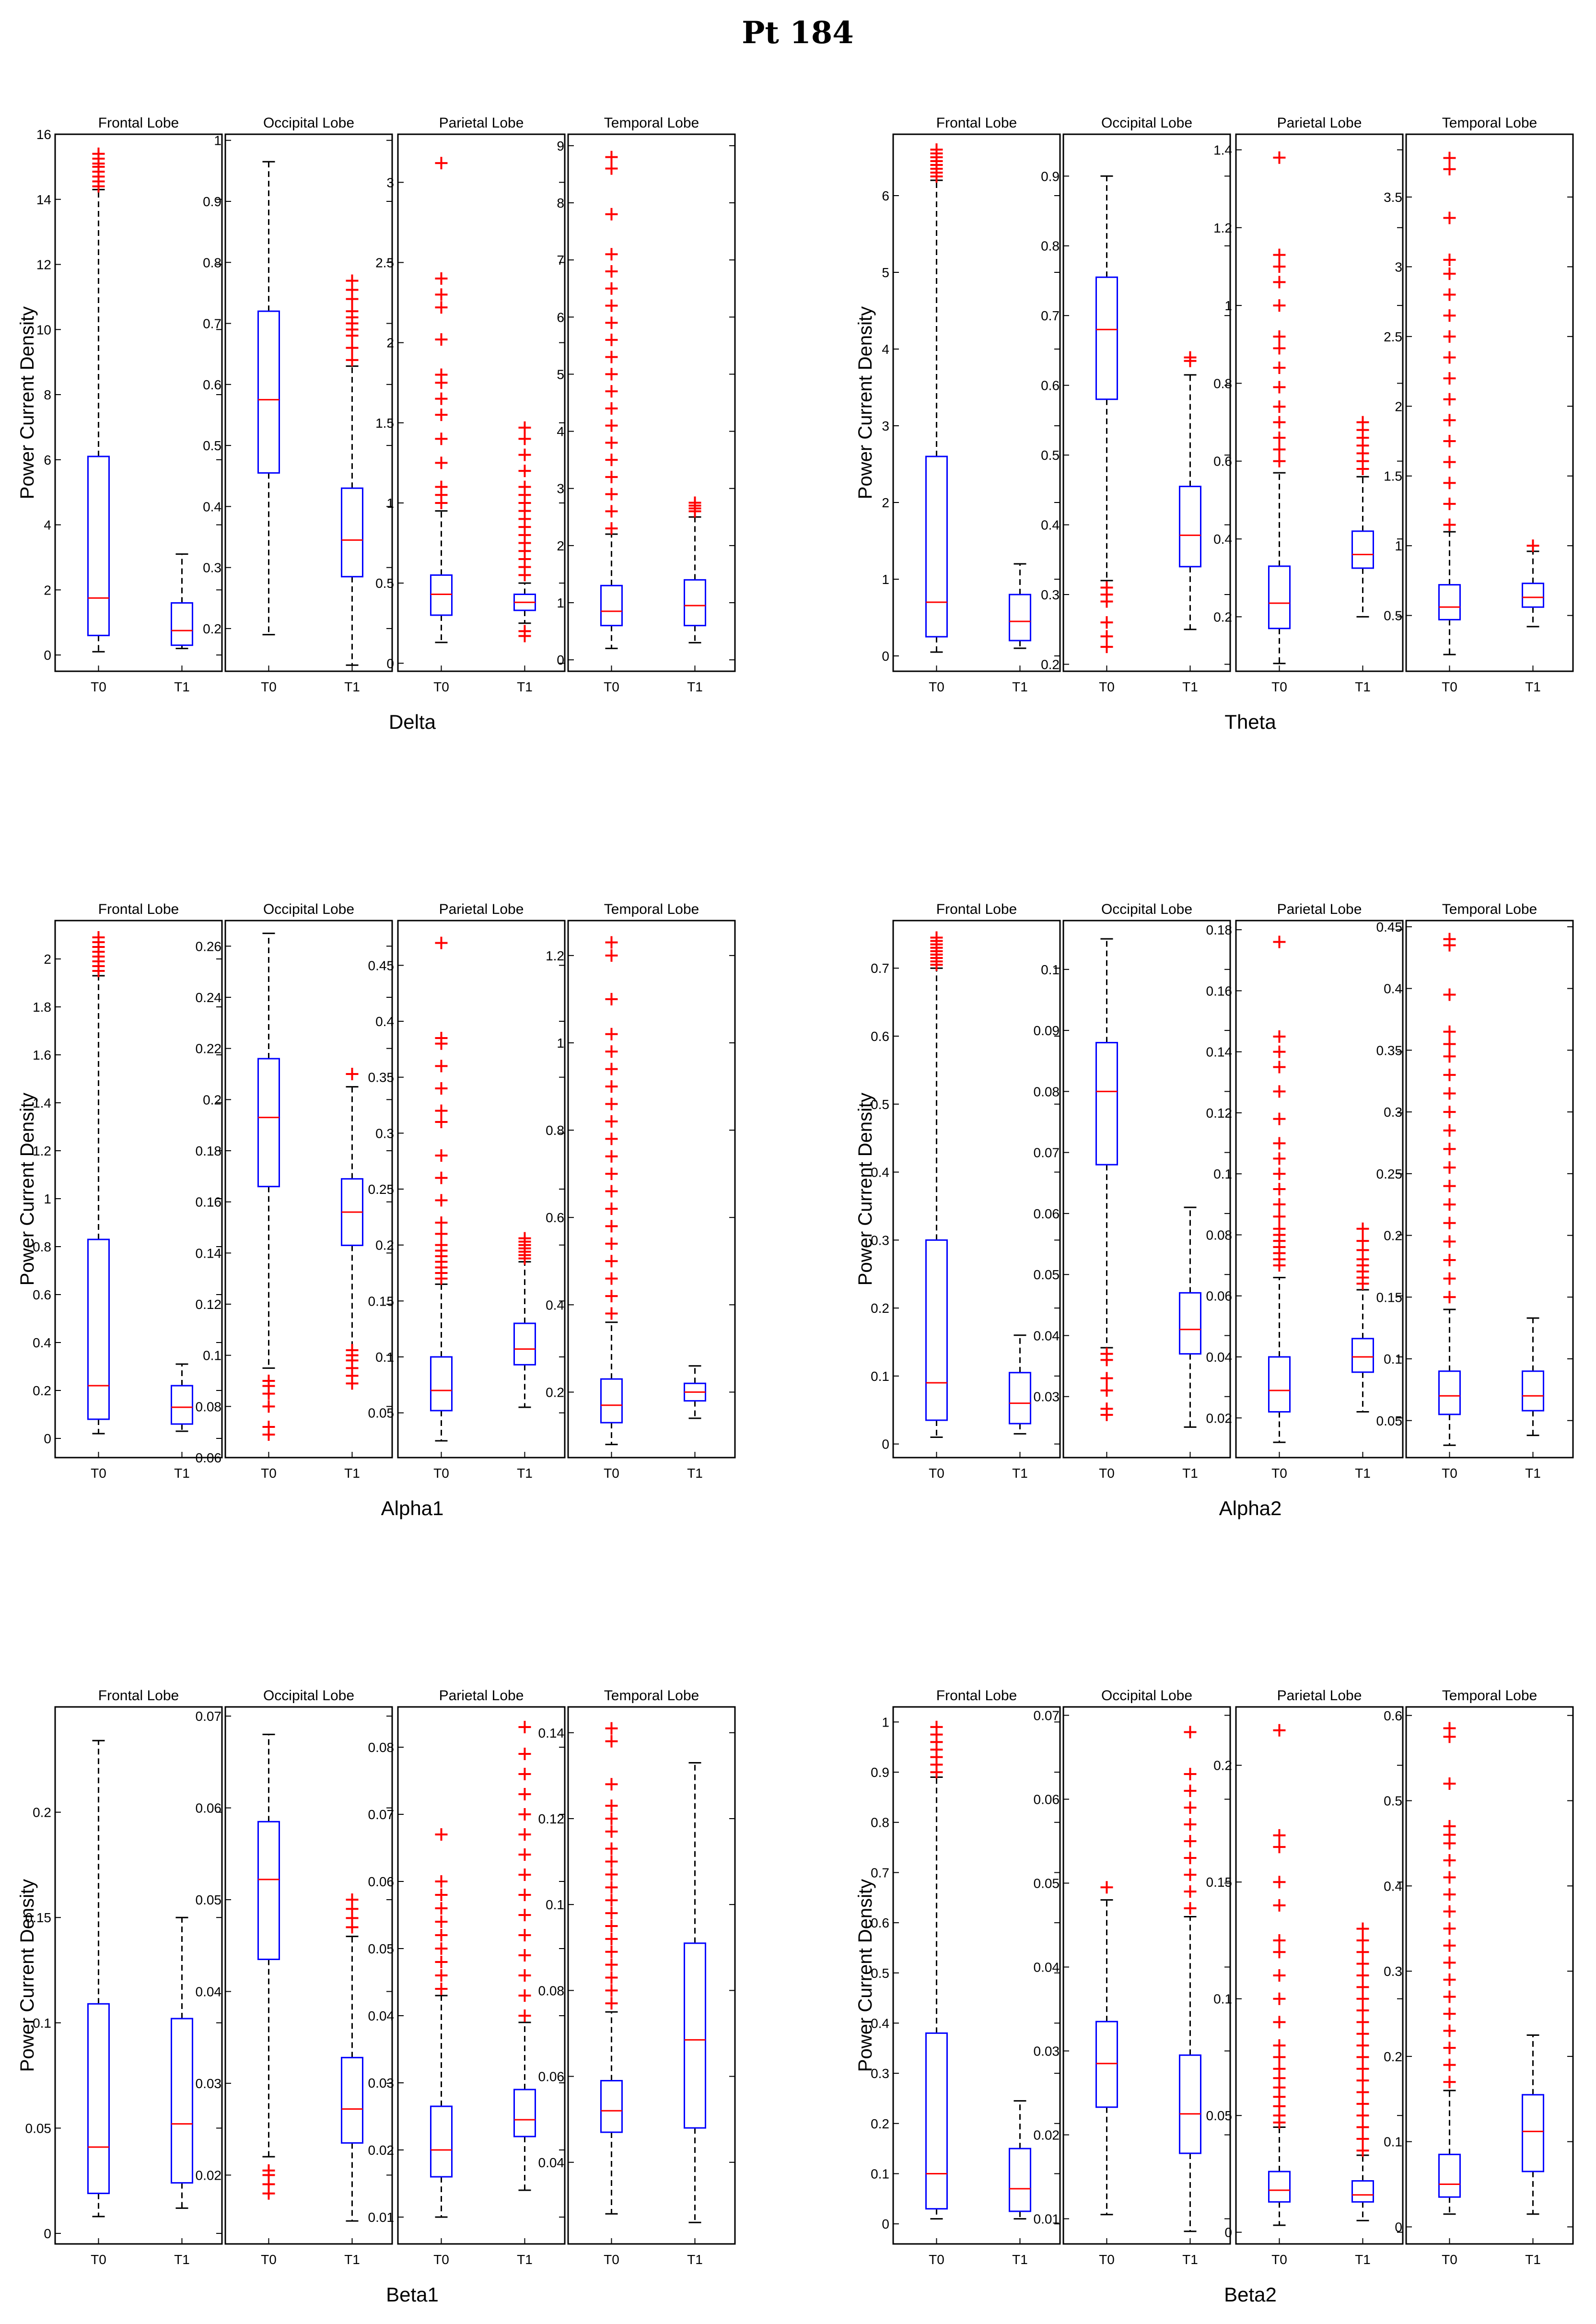 The width and height of the screenshot is (1596, 2324). What do you see at coordinates (885, 196) in the screenshot?
I see `y-tick-label: 6` at bounding box center [885, 196].